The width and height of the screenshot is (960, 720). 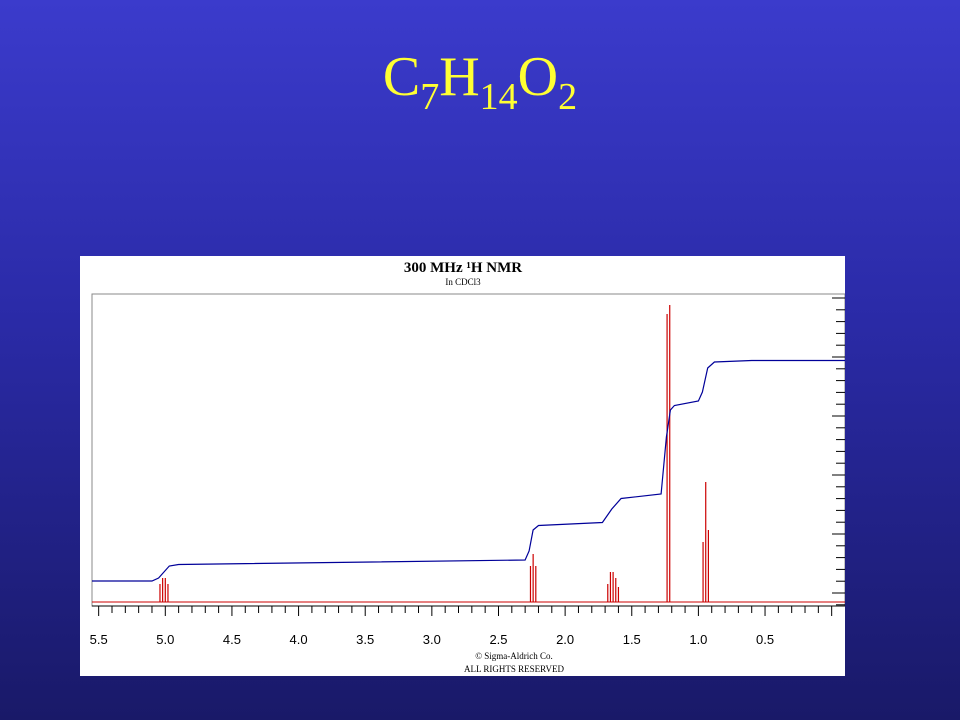 What do you see at coordinates (765, 639) in the screenshot?
I see `x-tick-label: 0.5` at bounding box center [765, 639].